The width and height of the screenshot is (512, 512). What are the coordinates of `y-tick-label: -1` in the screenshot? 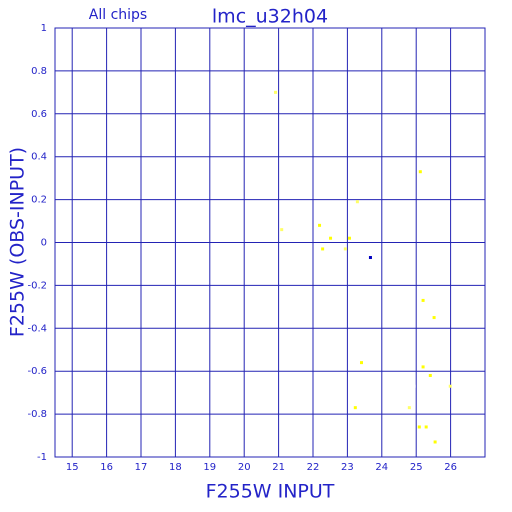 It's located at (42, 457).